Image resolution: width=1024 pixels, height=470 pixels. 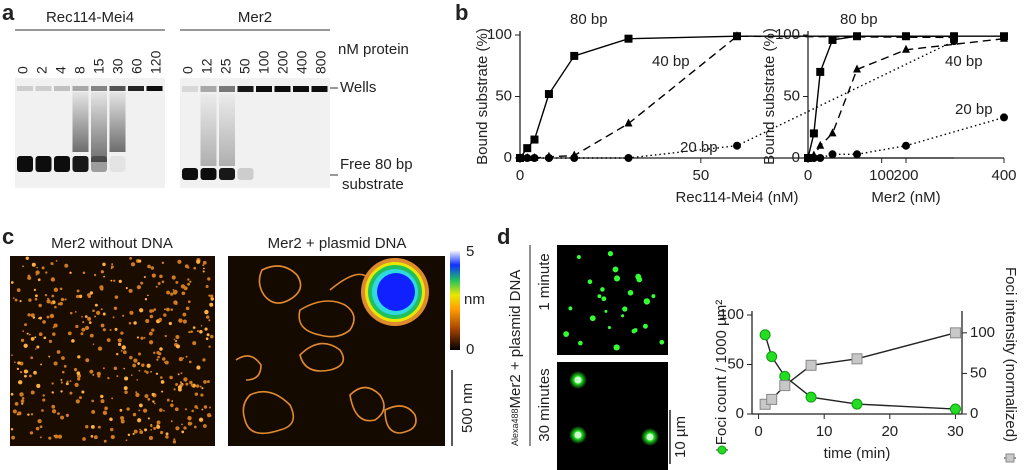 I want to click on x-tick-label: 0, so click(x=808, y=175).